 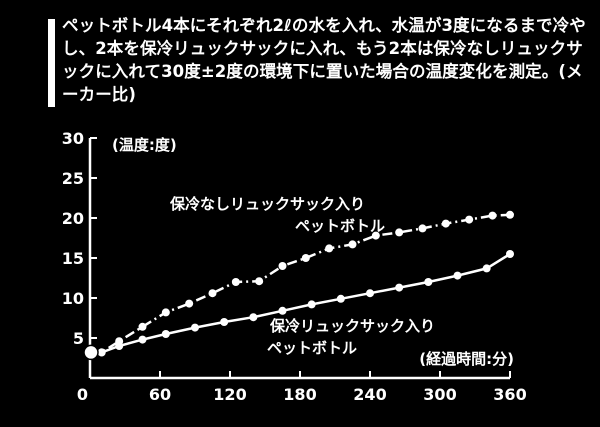 What do you see at coordinates (439, 394) in the screenshot?
I see `x-tick-label: 300` at bounding box center [439, 394].